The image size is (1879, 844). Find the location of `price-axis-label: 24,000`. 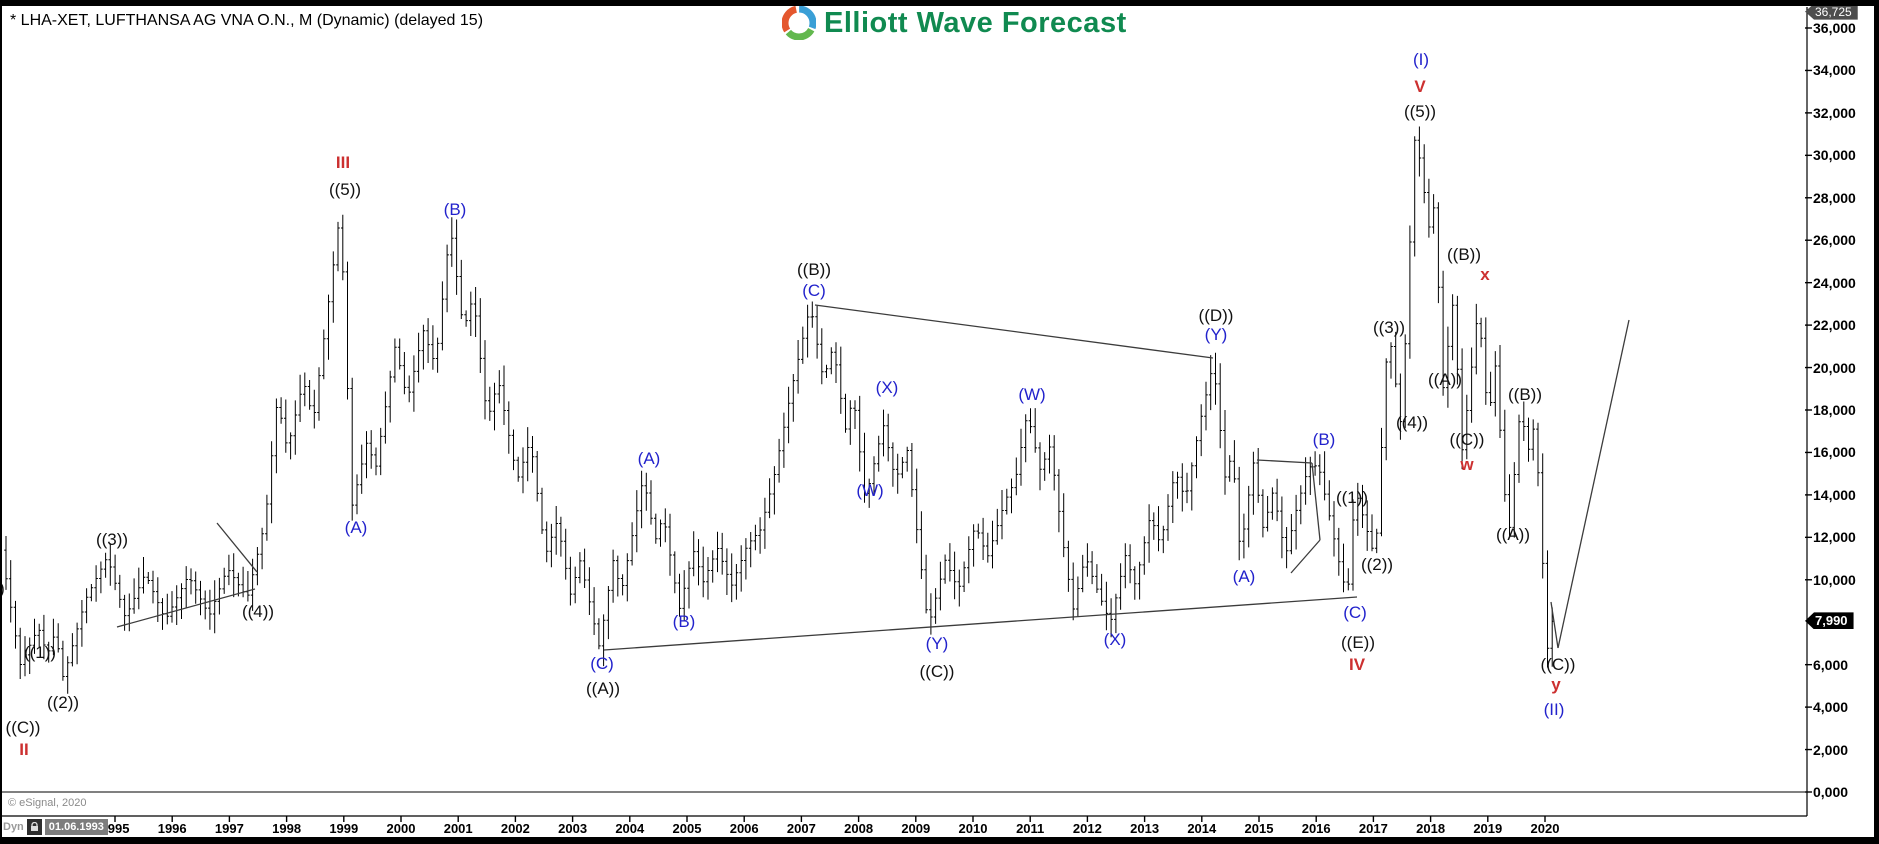

price-axis-label: 24,000 is located at coordinates (1834, 282).